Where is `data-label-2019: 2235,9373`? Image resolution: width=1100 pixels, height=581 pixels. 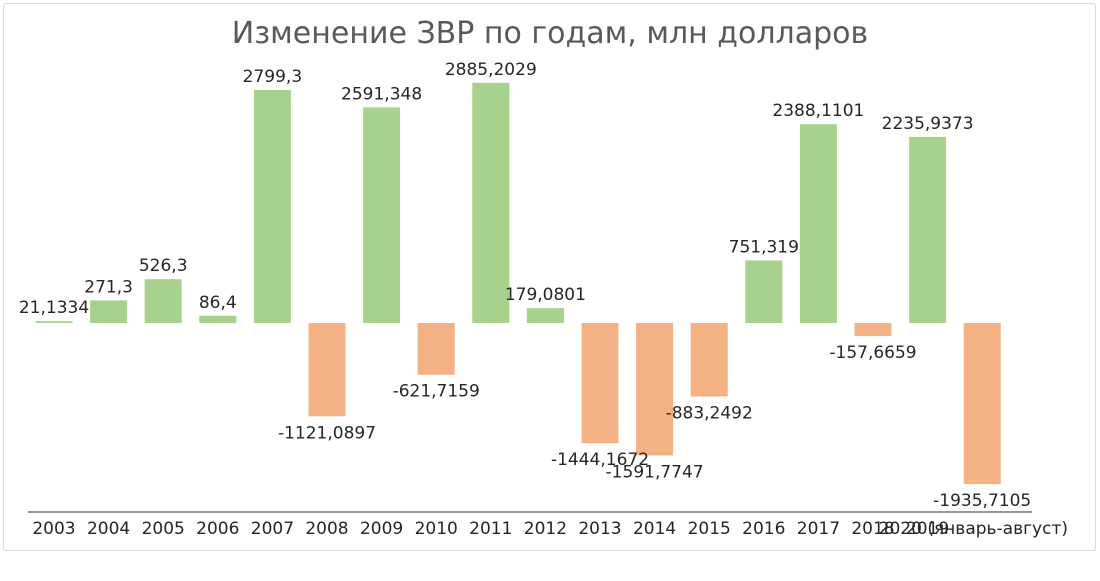
data-label-2019: 2235,9373 is located at coordinates (928, 124).